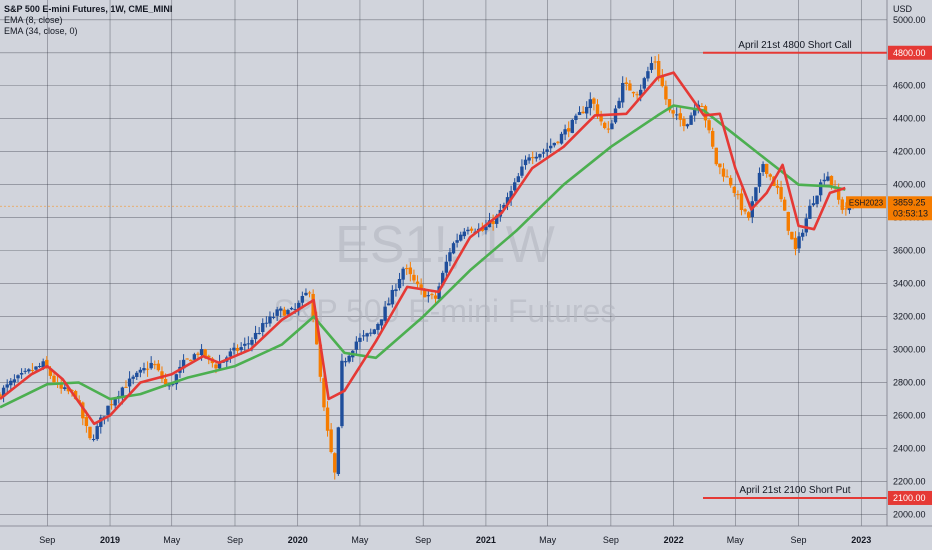 This screenshot has height=550, width=932. What do you see at coordinates (909, 383) in the screenshot?
I see `y-tick-label: 2800.00` at bounding box center [909, 383].